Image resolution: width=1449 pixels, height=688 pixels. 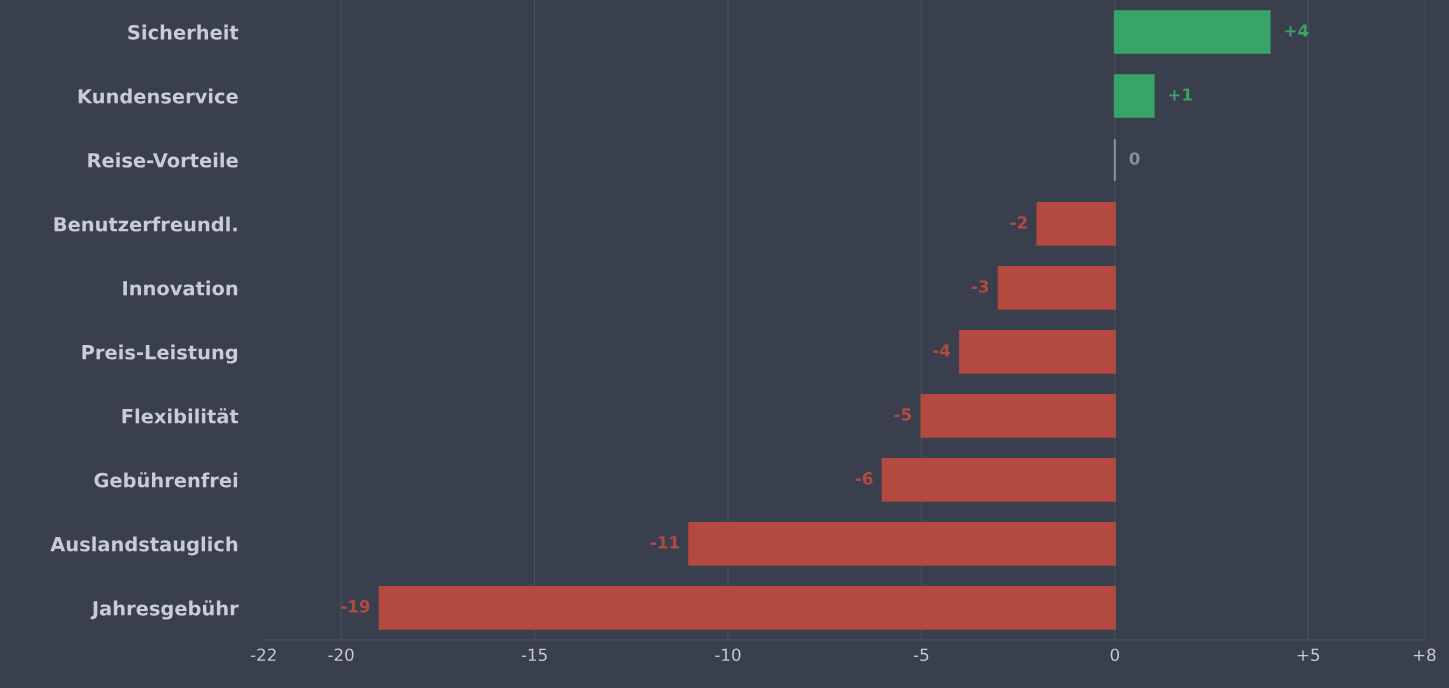 I want to click on x-tick-label: -22, so click(x=263, y=654).